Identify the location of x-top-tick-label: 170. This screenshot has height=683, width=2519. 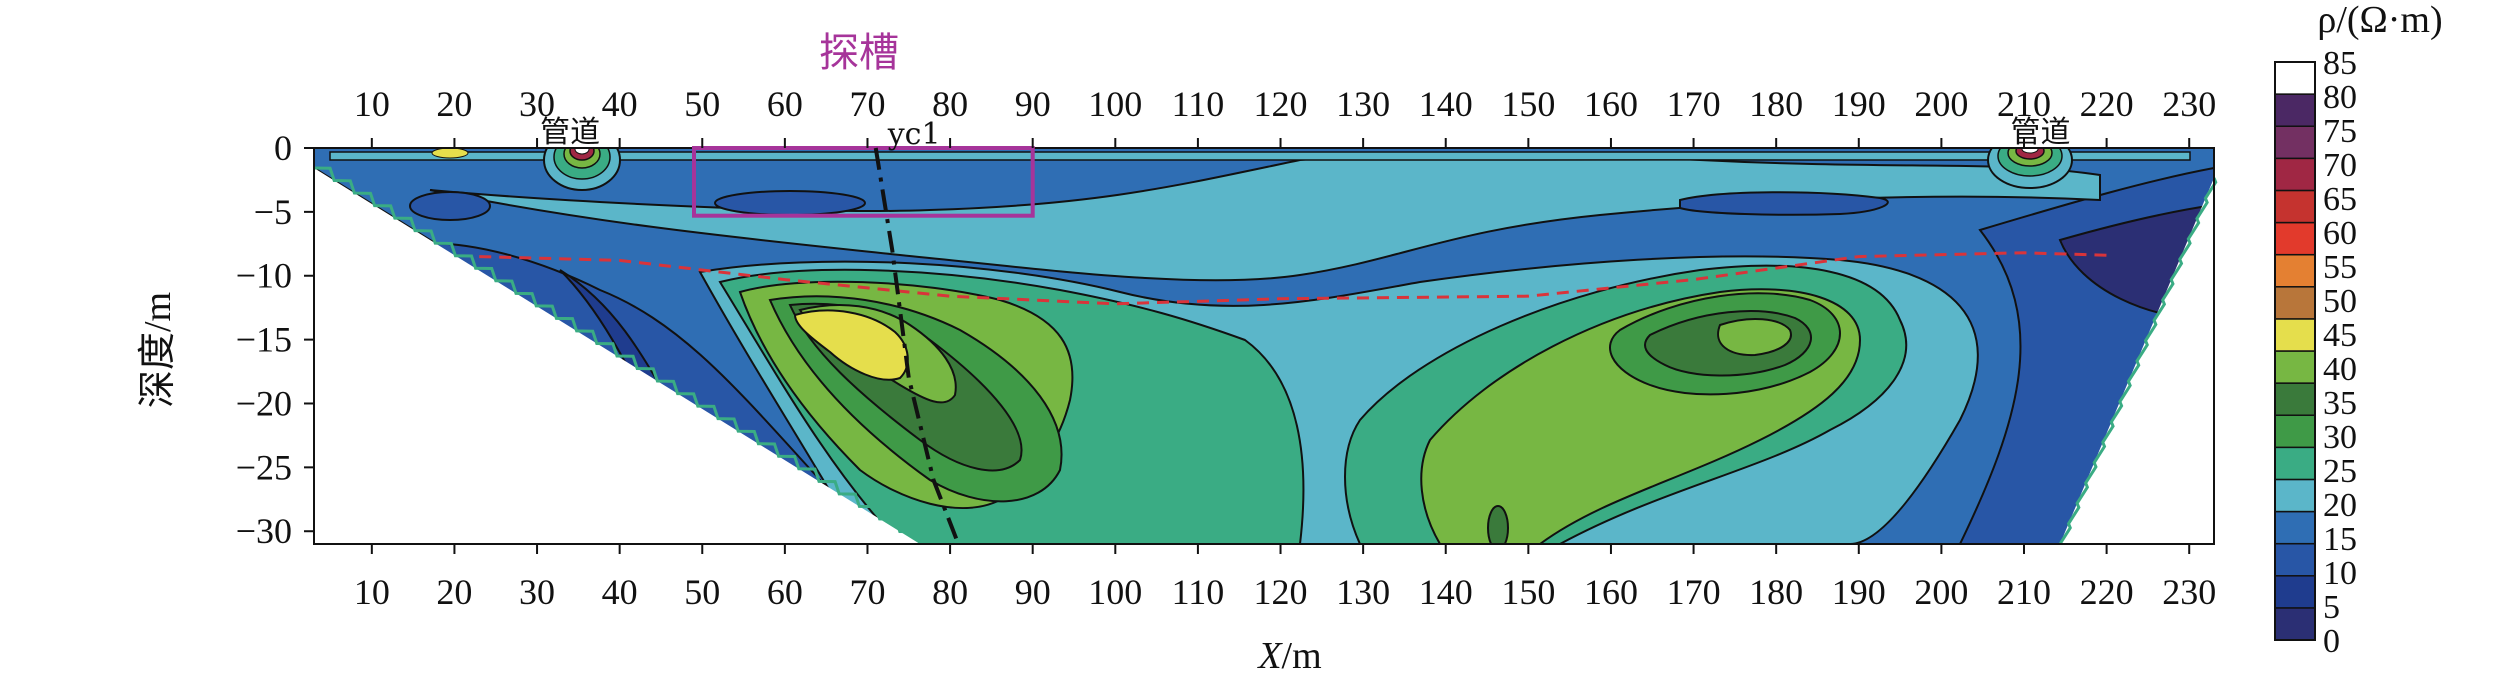
(1694, 104).